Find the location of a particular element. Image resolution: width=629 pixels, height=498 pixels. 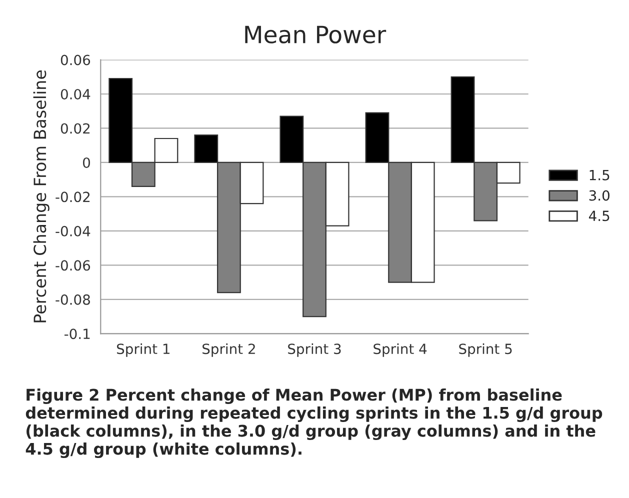

legend-label: 3.0 is located at coordinates (599, 195).